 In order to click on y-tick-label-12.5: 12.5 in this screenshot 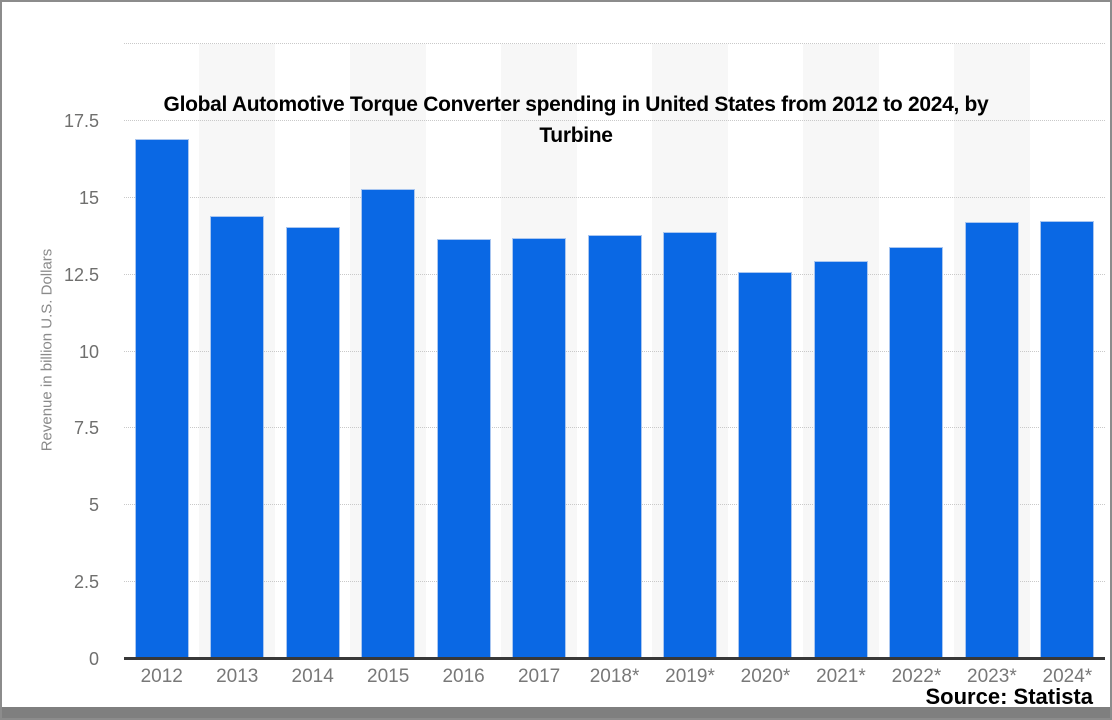, I will do `click(81, 274)`.